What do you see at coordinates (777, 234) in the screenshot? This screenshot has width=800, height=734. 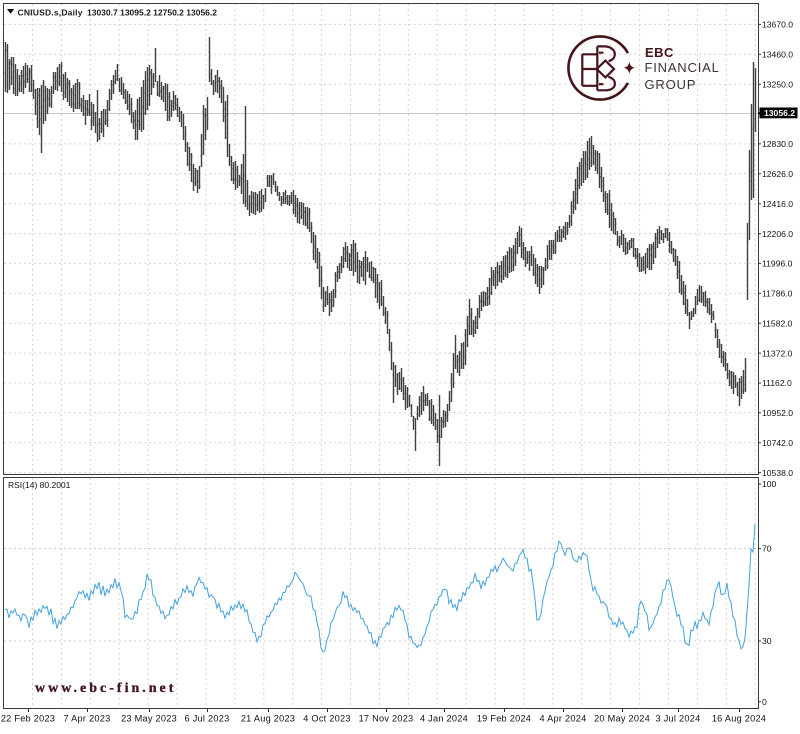 I see `svg-text: 12206.0` at bounding box center [777, 234].